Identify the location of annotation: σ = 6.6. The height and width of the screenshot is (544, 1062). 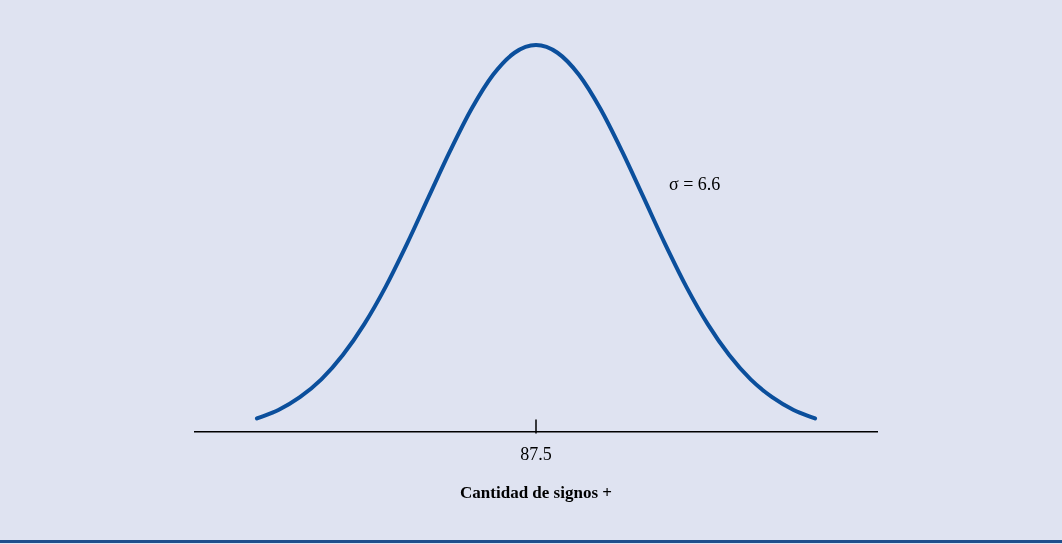
(694, 183).